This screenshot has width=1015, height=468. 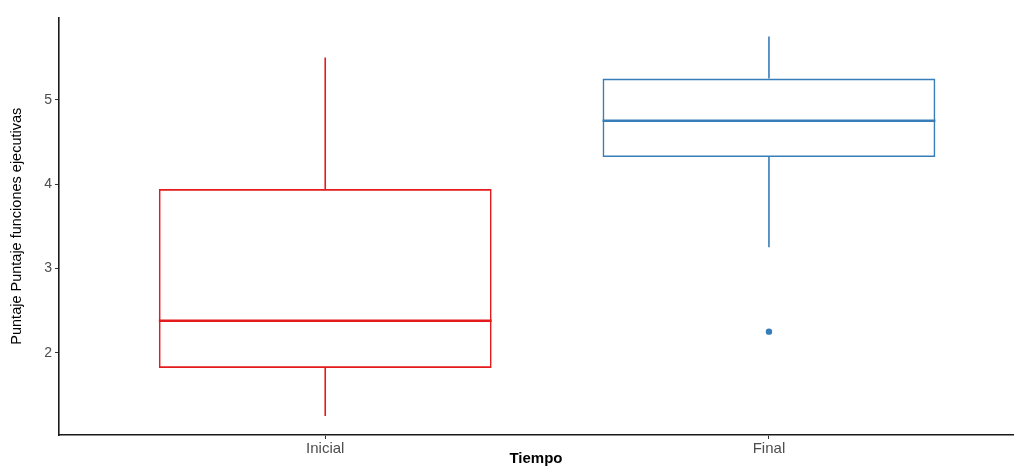 I want to click on x-axis-title: Tiempo, so click(x=536, y=458).